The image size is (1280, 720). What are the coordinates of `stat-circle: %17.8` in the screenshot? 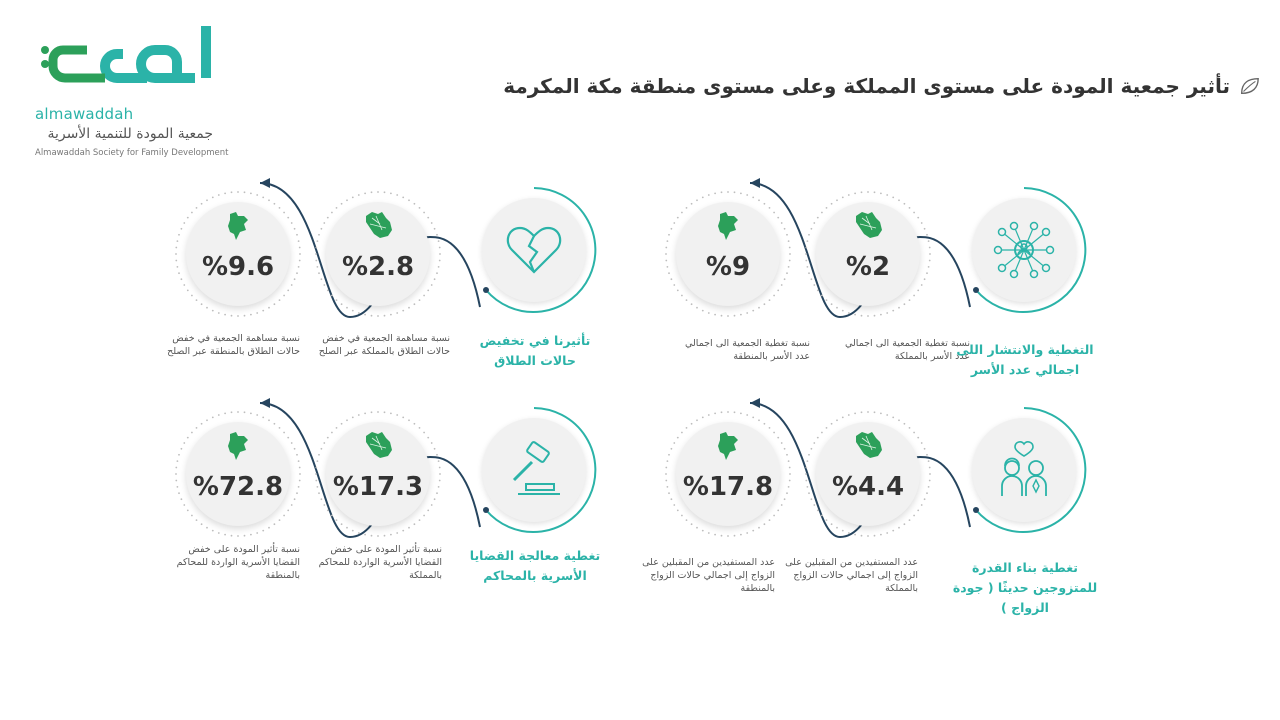 It's located at (728, 474).